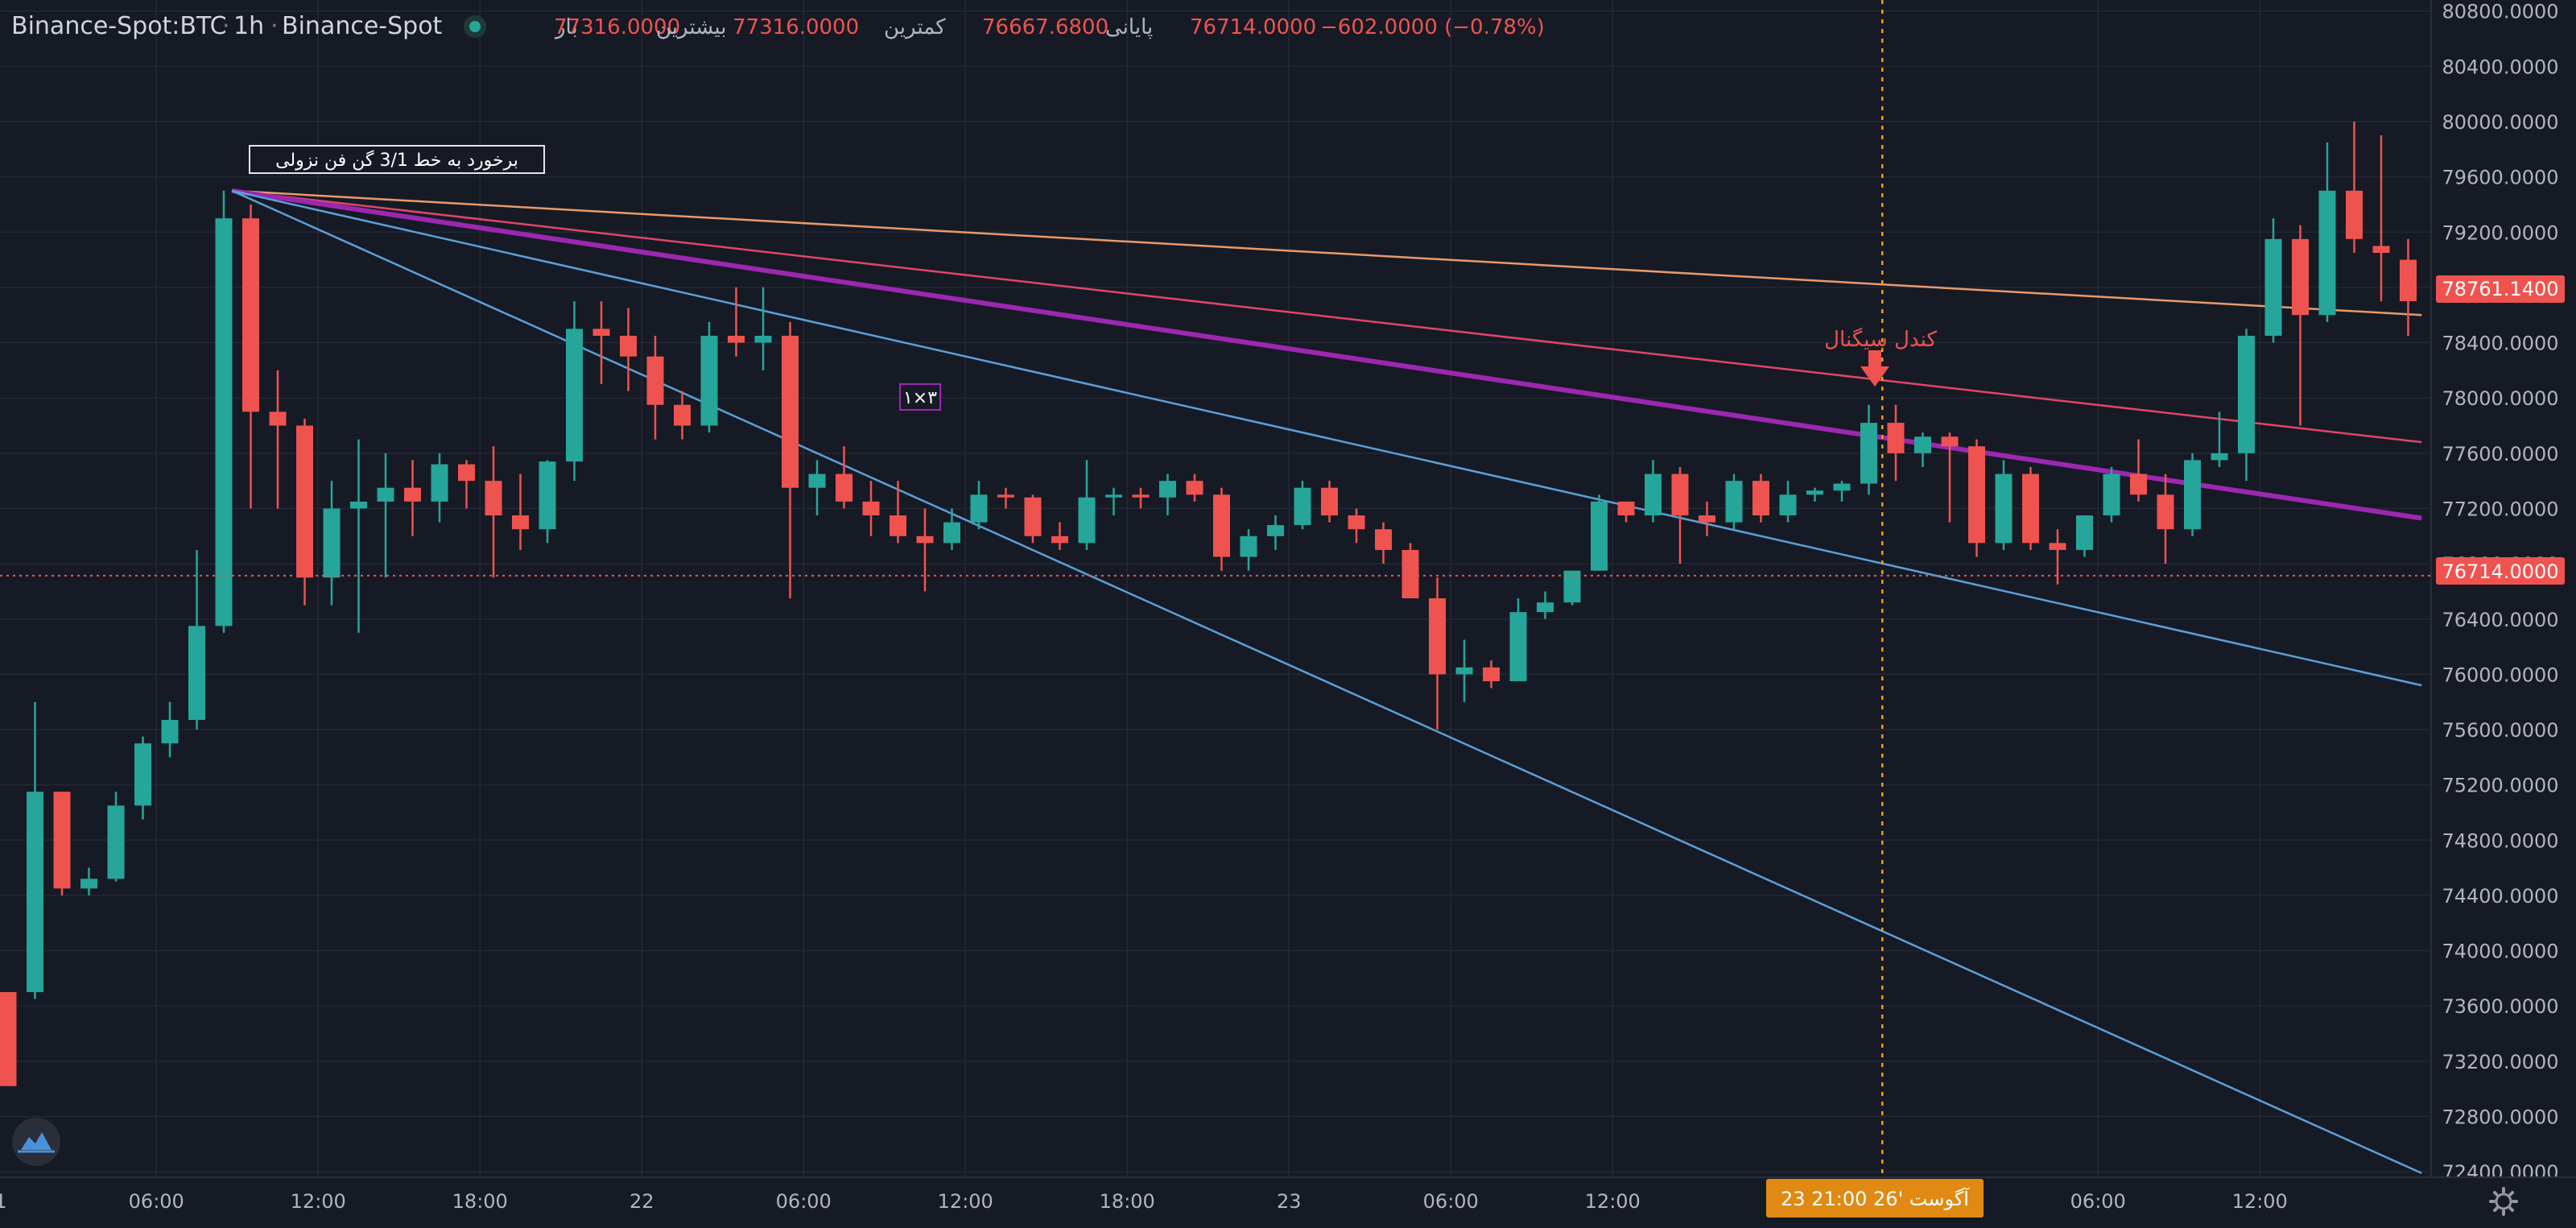  Describe the element at coordinates (248, 26) in the screenshot. I see `interval-label: 1h` at that location.